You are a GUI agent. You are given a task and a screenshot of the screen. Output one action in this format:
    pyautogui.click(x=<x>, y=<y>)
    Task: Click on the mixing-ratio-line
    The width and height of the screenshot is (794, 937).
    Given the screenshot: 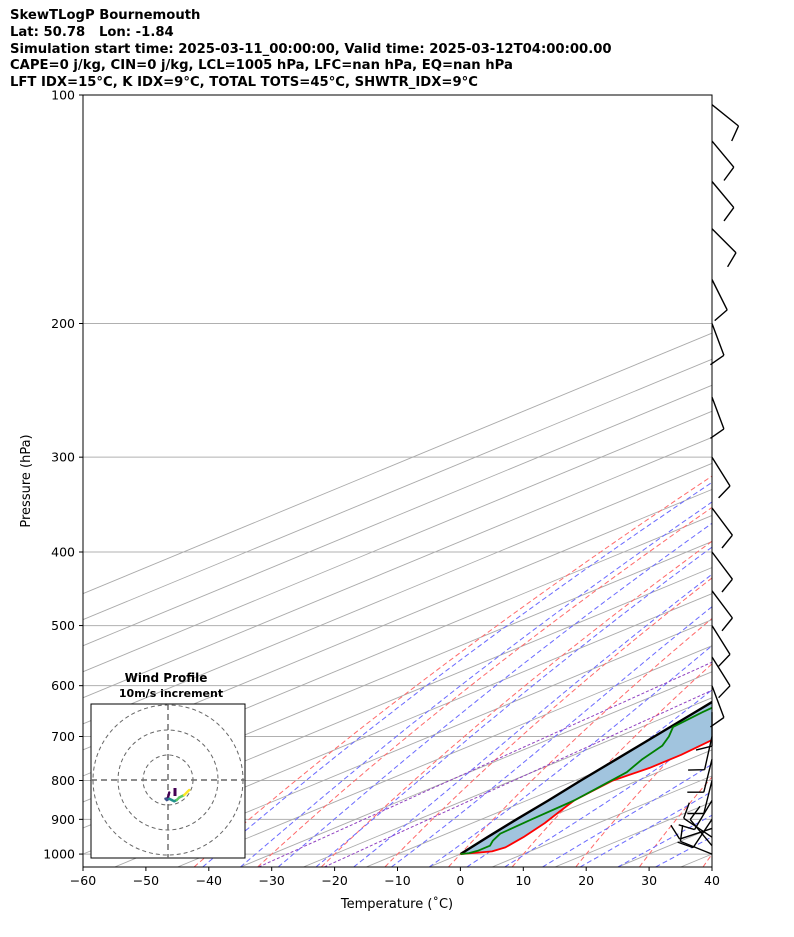 What is the action you would take?
    pyautogui.click(x=485, y=764)
    